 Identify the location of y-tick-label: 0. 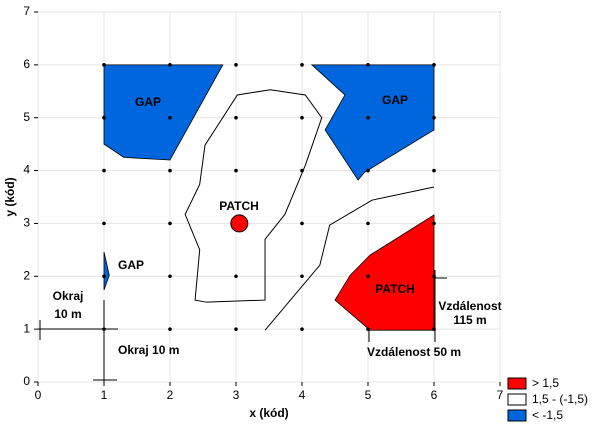
(26, 381).